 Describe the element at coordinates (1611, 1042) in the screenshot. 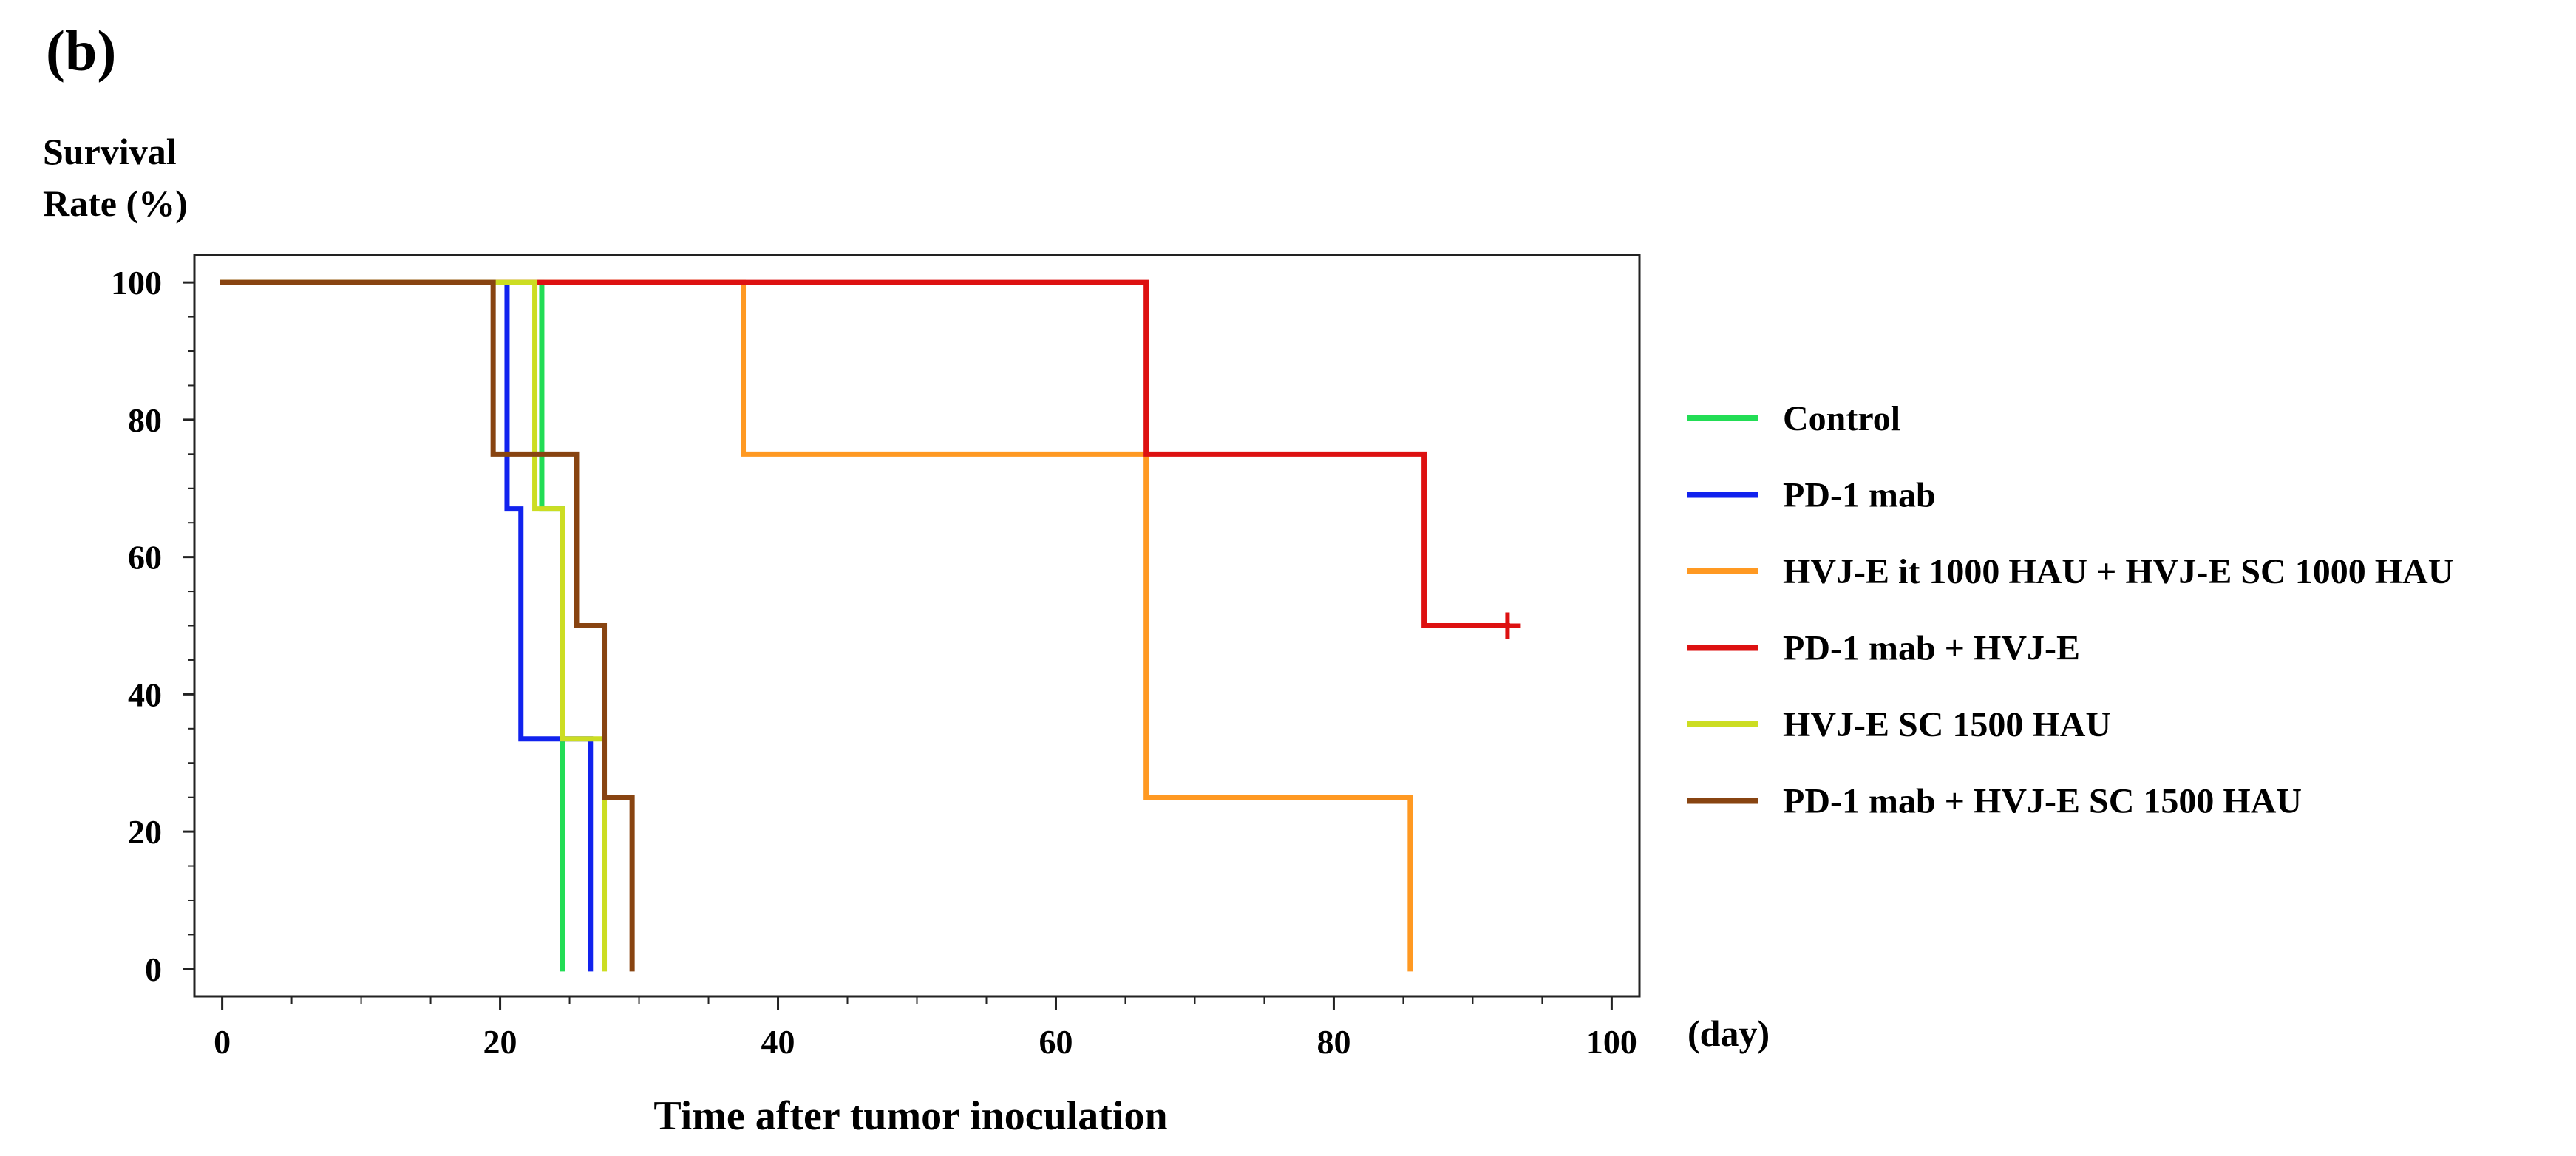

I see `x-tick-label: 100` at that location.